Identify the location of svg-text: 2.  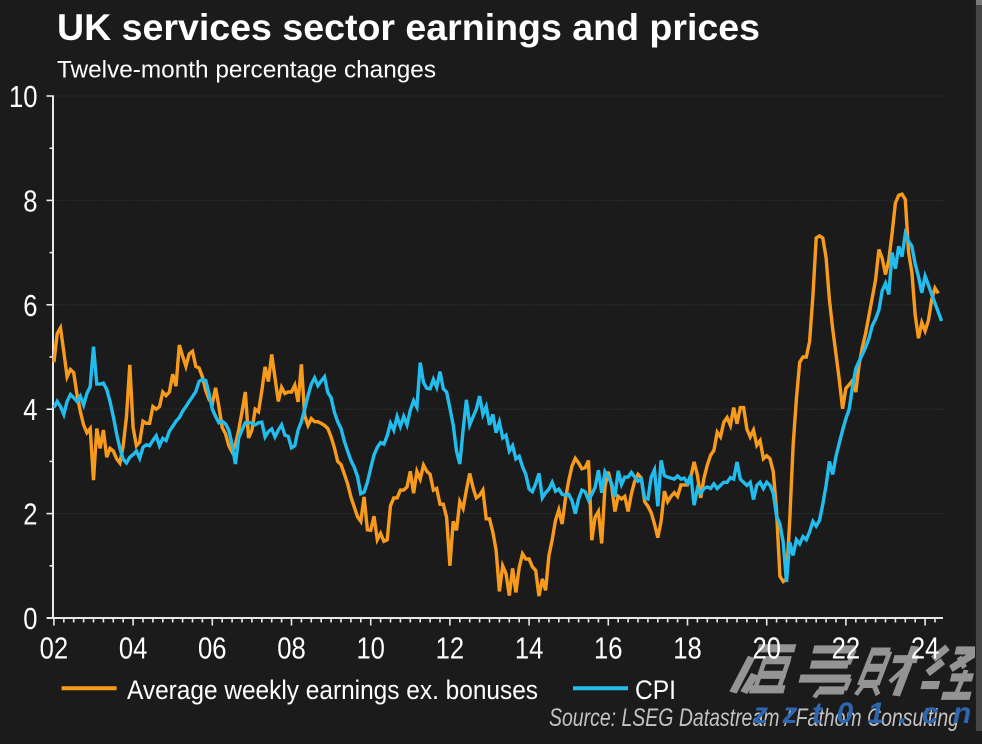
(30, 515).